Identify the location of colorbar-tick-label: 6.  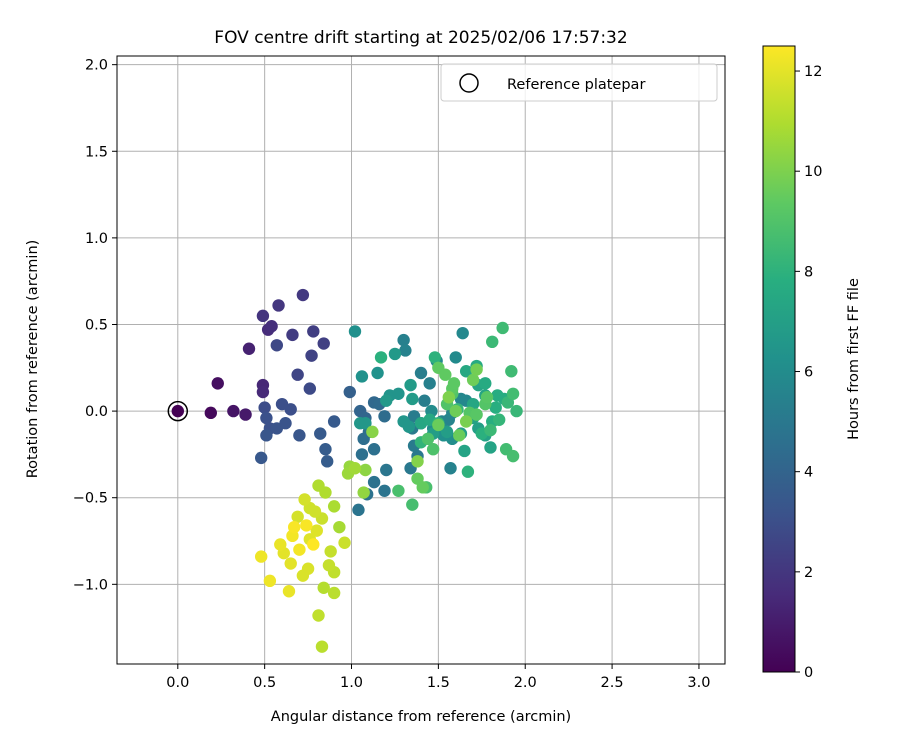
(808, 373).